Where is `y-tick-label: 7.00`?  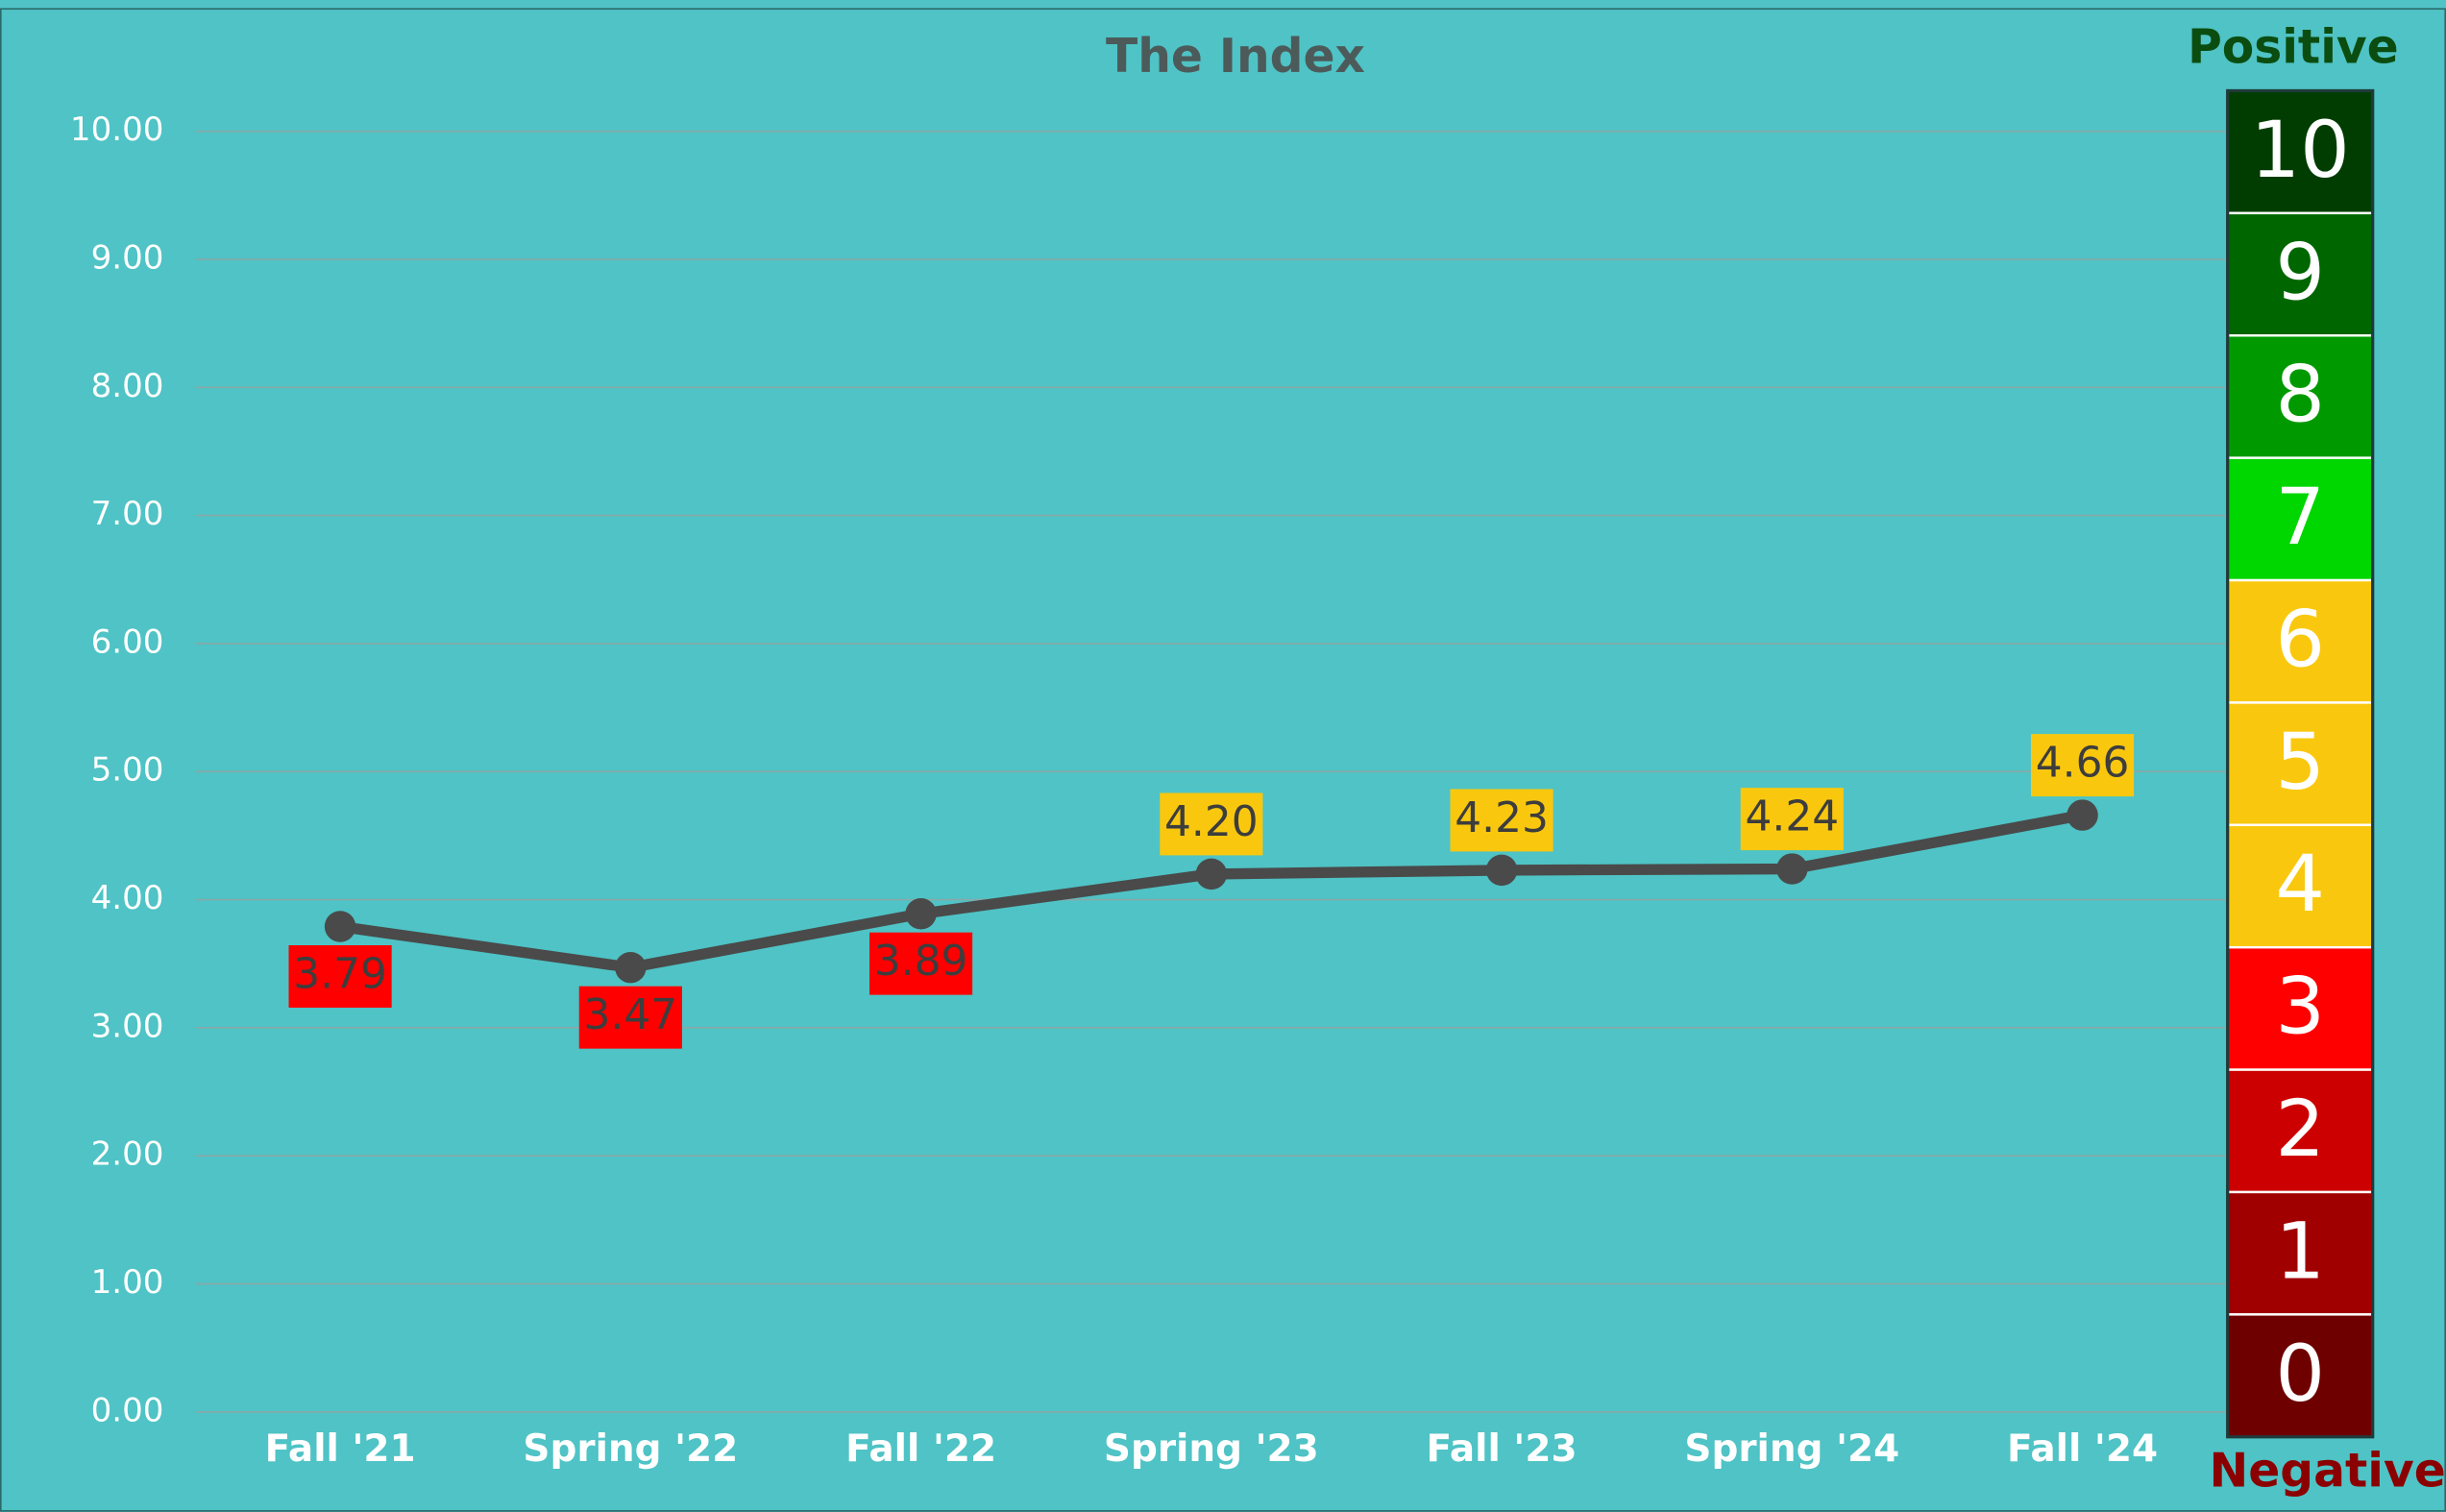 y-tick-label: 7.00 is located at coordinates (128, 514).